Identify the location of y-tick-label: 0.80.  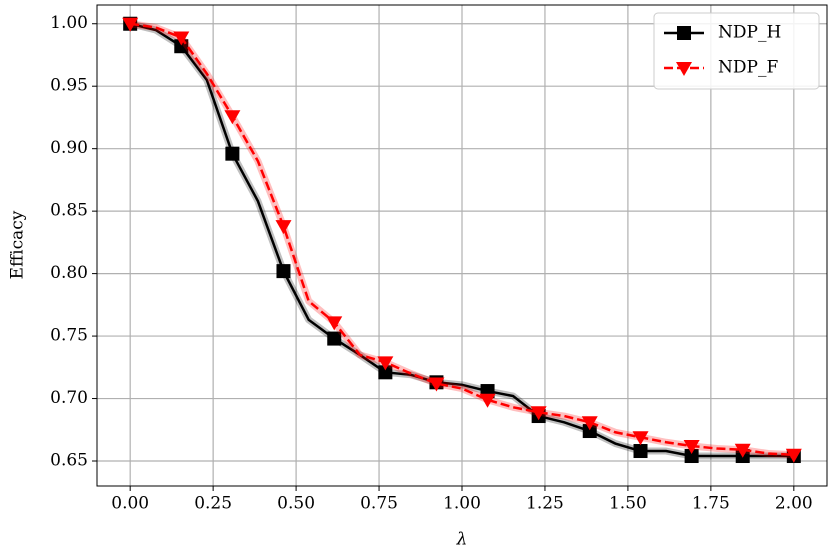
(69, 273).